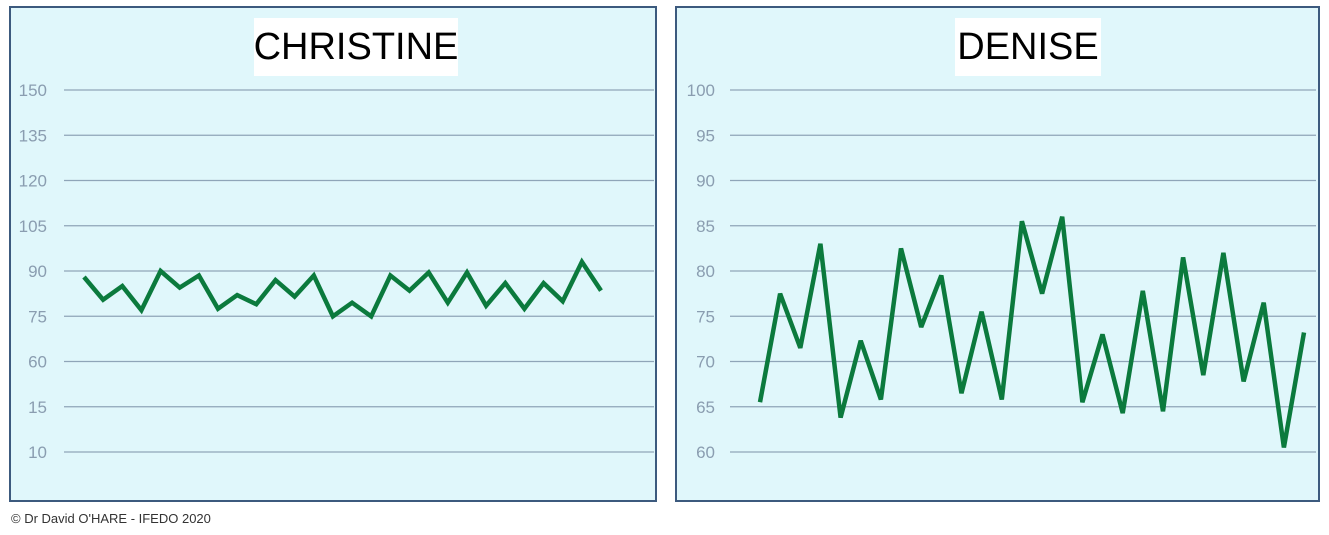 The height and width of the screenshot is (535, 1329). I want to click on y-tick-label: 120, so click(33, 181).